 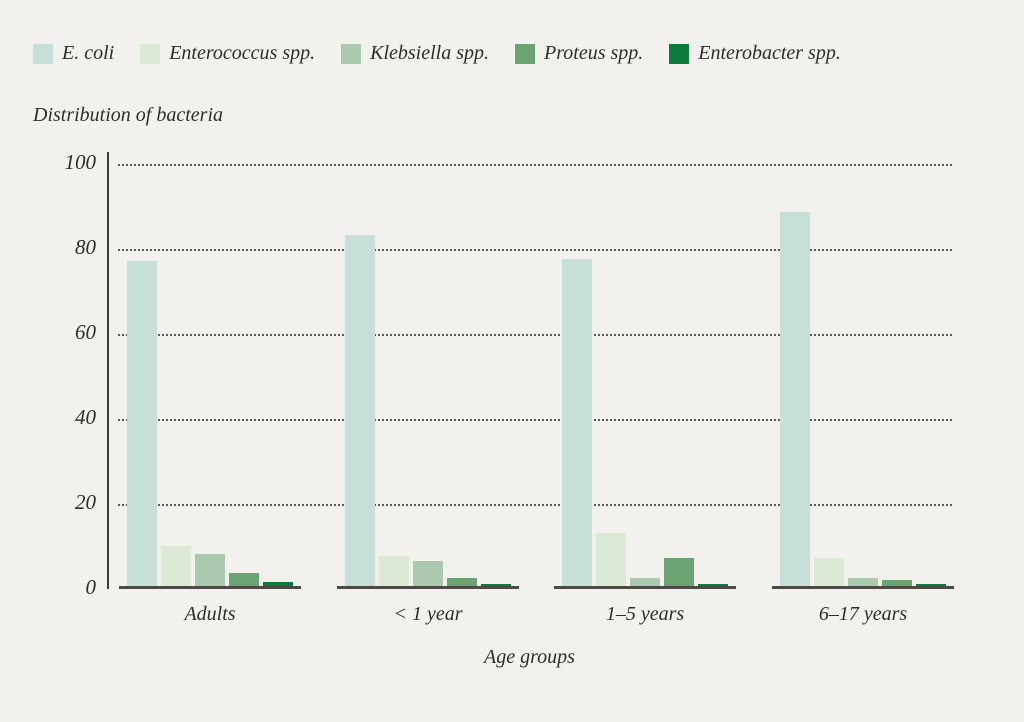 I want to click on legend-item-e-coli: E. coli, so click(x=73, y=53).